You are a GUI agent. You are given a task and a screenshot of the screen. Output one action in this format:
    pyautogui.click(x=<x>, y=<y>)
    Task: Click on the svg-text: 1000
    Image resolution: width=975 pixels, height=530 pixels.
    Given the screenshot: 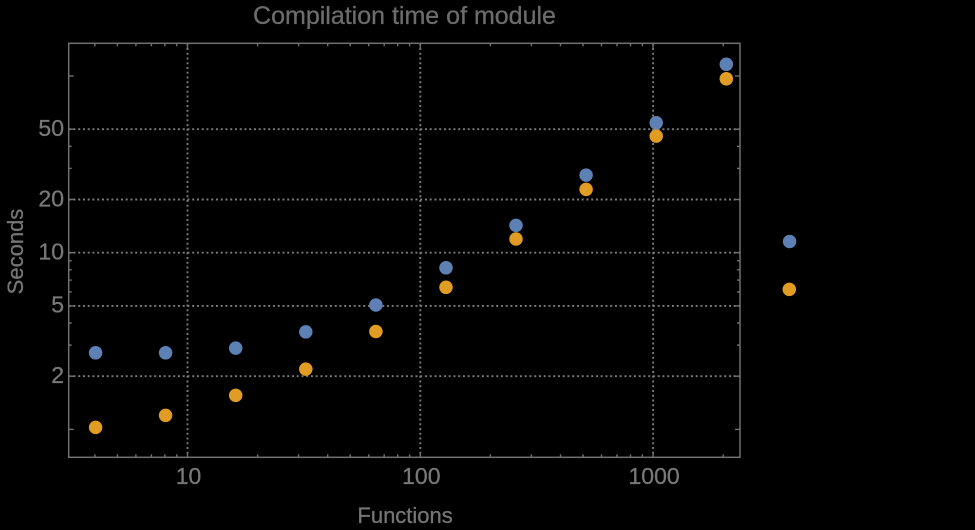 What is the action you would take?
    pyautogui.click(x=654, y=476)
    